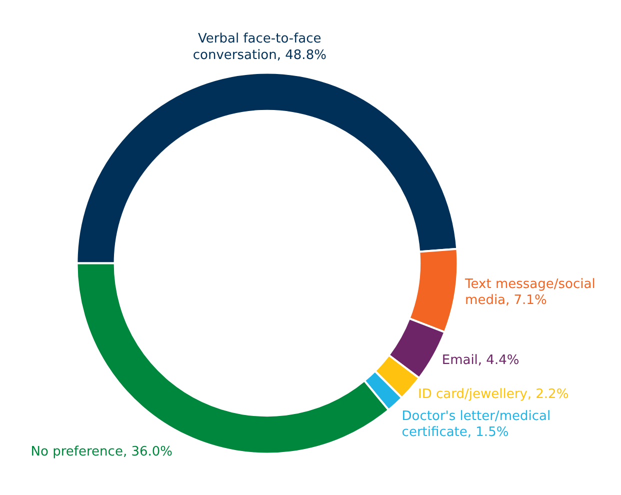 Image resolution: width=621 pixels, height=495 pixels. What do you see at coordinates (476, 424) in the screenshot?
I see `slice-label: Doctor's letter/medical certificate, 1.5%` at bounding box center [476, 424].